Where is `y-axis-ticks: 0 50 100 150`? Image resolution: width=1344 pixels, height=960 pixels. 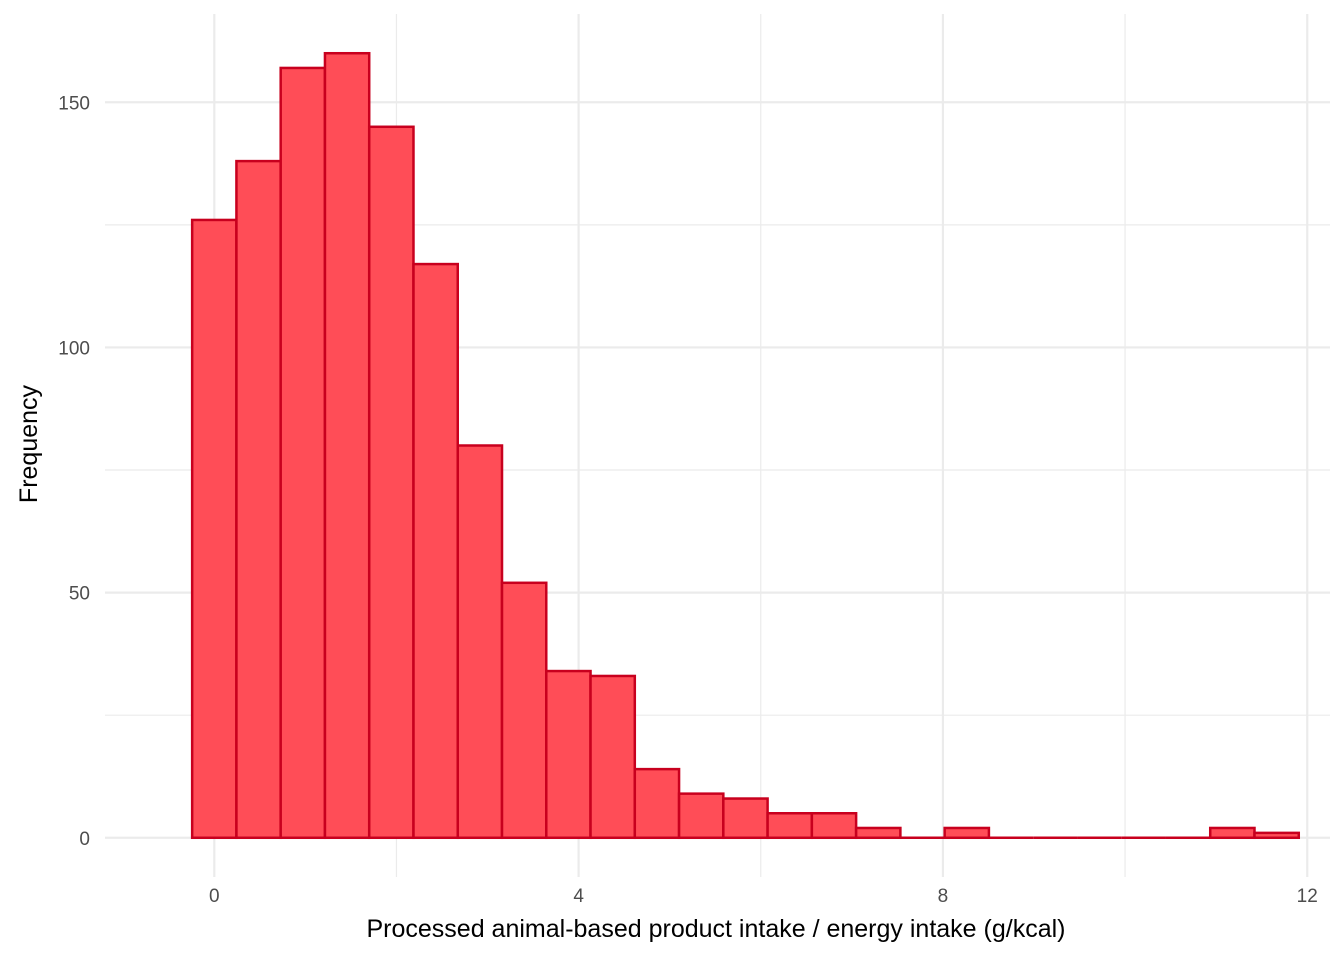
y-axis-ticks: 0 50 100 150 is located at coordinates (74, 471).